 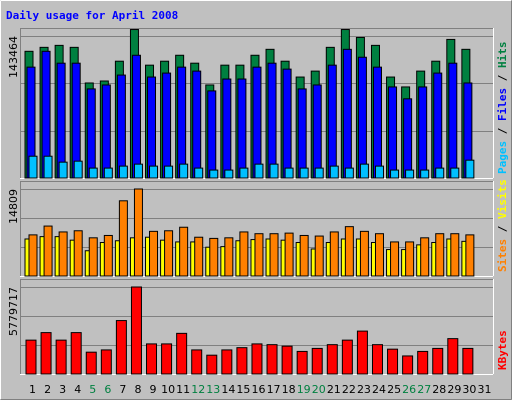 What do you see at coordinates (168, 389) in the screenshot?
I see `x-tick-label: 10` at bounding box center [168, 389].